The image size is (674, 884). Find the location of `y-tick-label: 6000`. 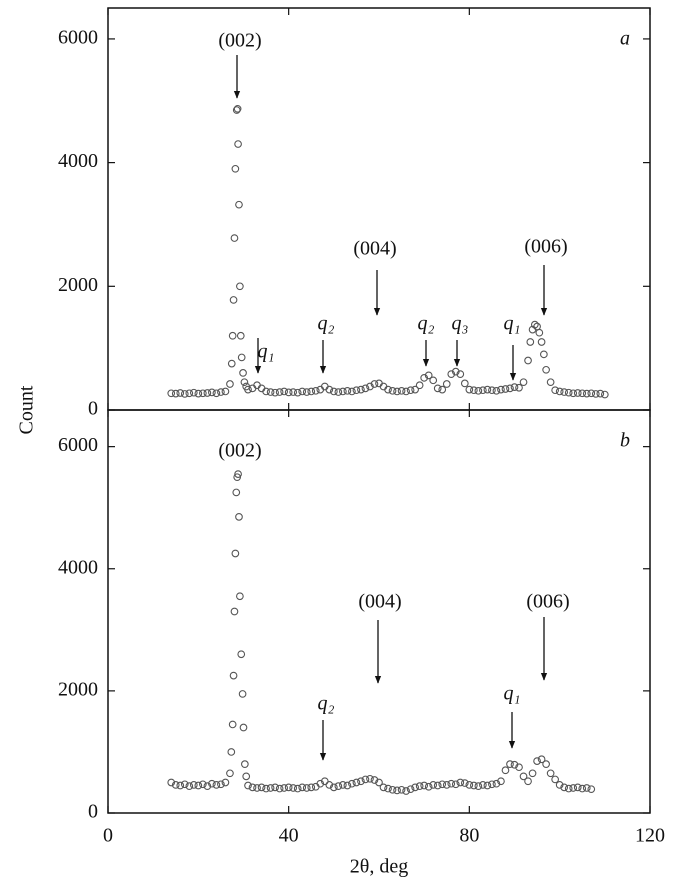

y-tick-label: 6000 is located at coordinates (78, 445).